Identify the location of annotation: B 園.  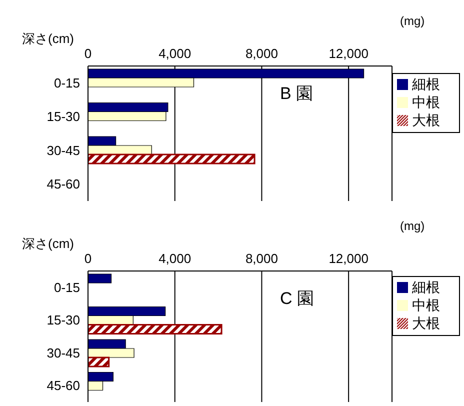
(297, 94).